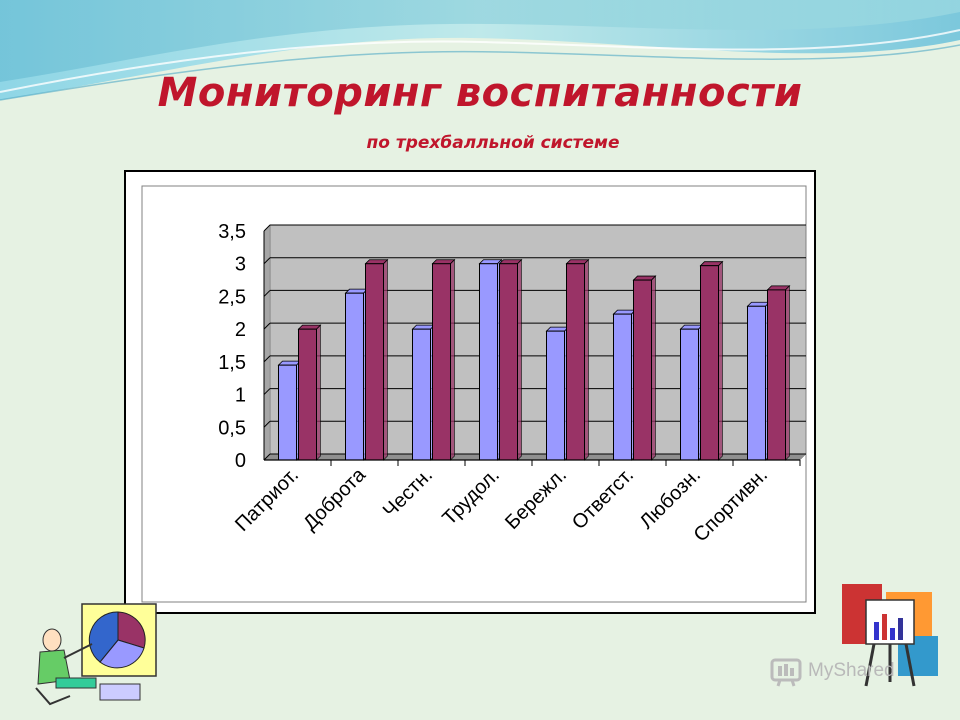 The width and height of the screenshot is (960, 720). What do you see at coordinates (232, 363) in the screenshot?
I see `y-tick-label: 1,5` at bounding box center [232, 363].